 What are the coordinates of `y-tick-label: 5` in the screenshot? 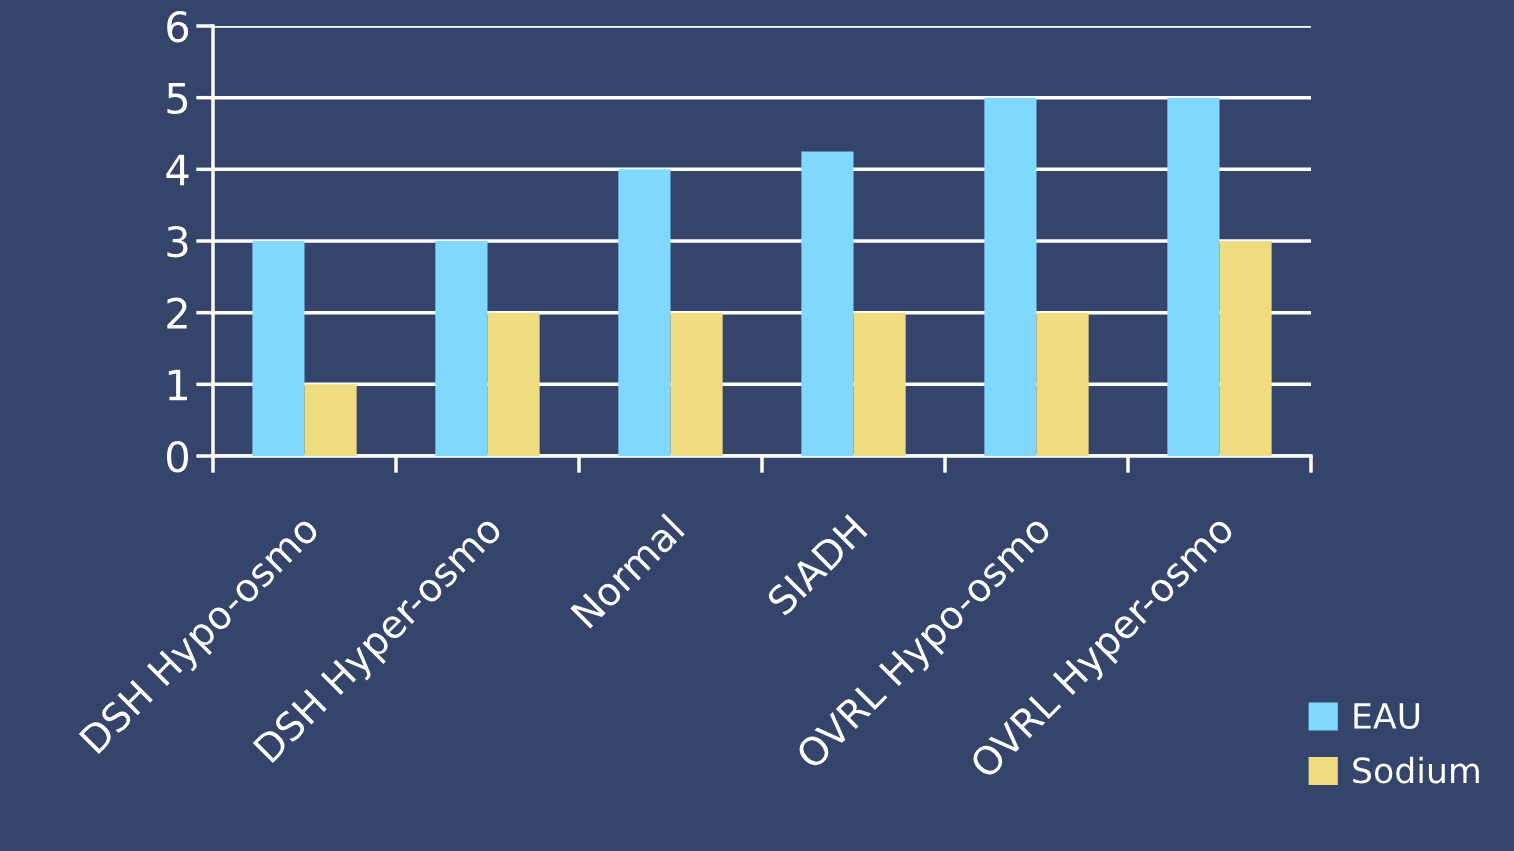 It's located at (177, 99).